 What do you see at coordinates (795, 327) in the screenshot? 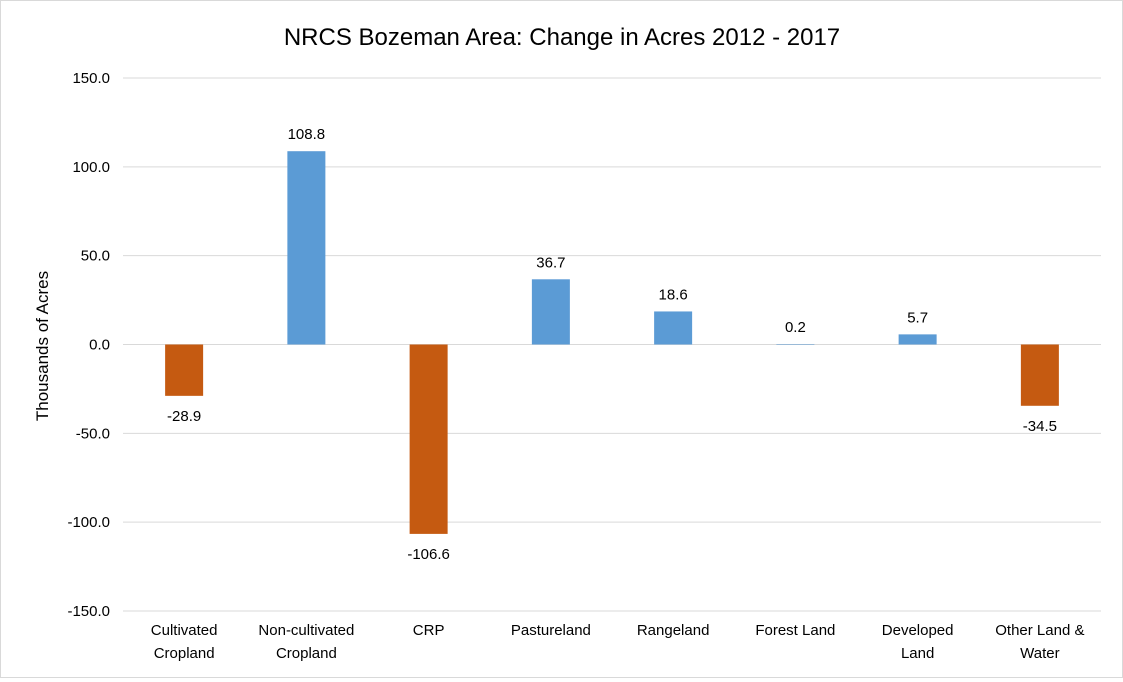
I see `data-label: 0.2` at bounding box center [795, 327].